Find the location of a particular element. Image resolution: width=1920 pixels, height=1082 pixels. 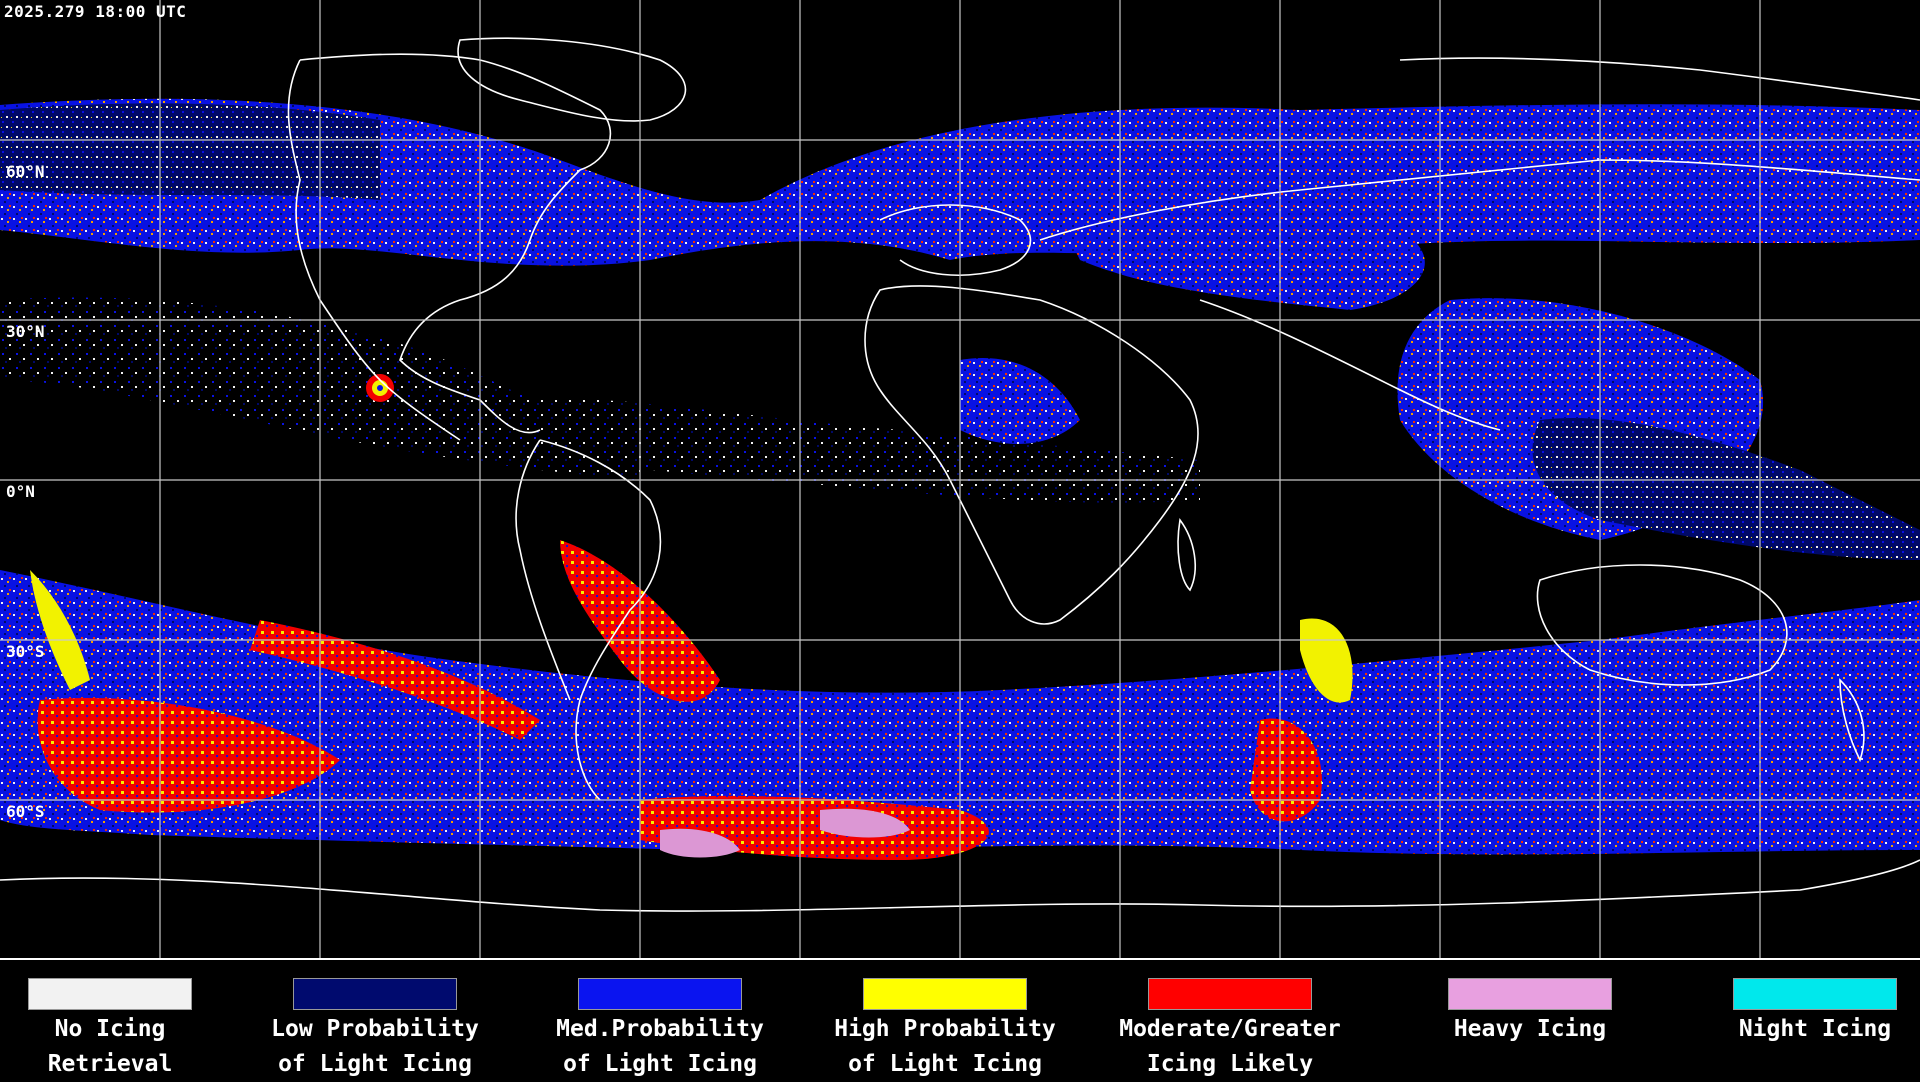

legend-label-line1: Low Probability is located at coordinates (375, 1029).